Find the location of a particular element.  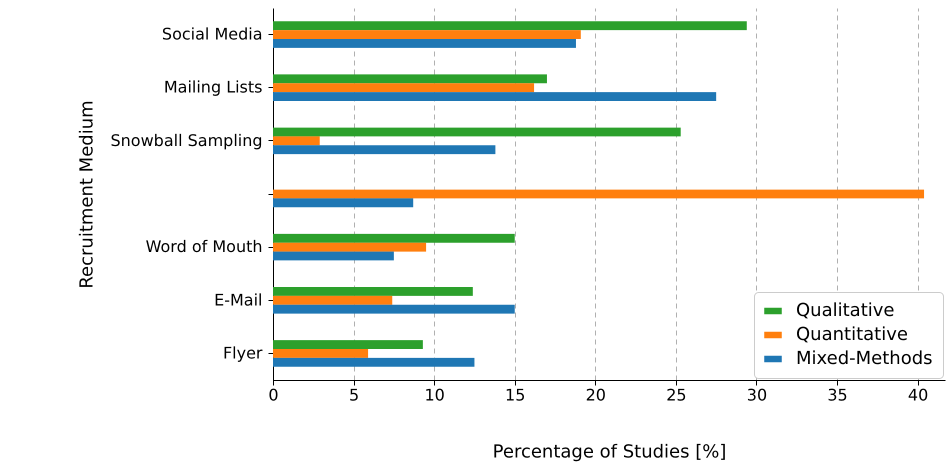

x-tick-label: 15 is located at coordinates (515, 395).